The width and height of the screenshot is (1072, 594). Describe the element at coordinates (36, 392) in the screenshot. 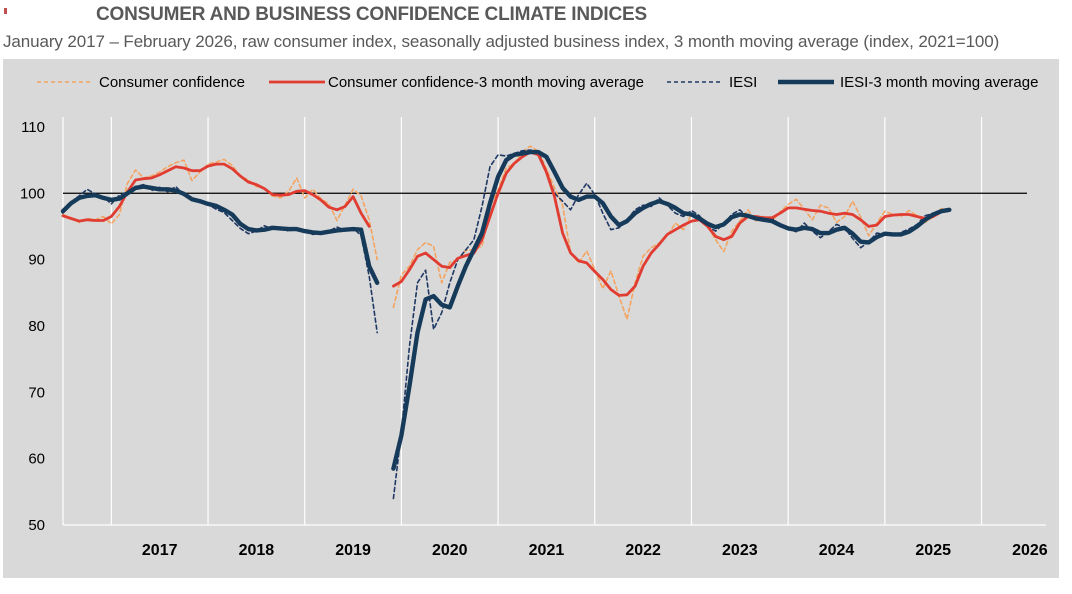

I see `y-tick-label: 70` at that location.